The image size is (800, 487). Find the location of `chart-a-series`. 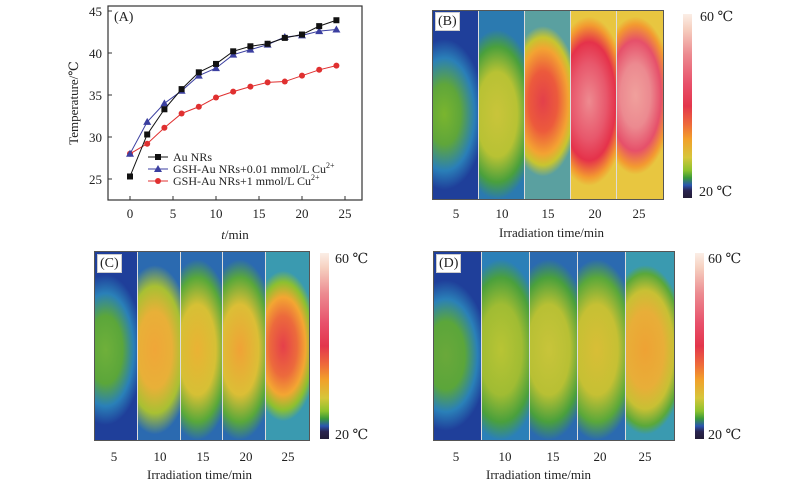

chart-a-series is located at coordinates (233, 98).